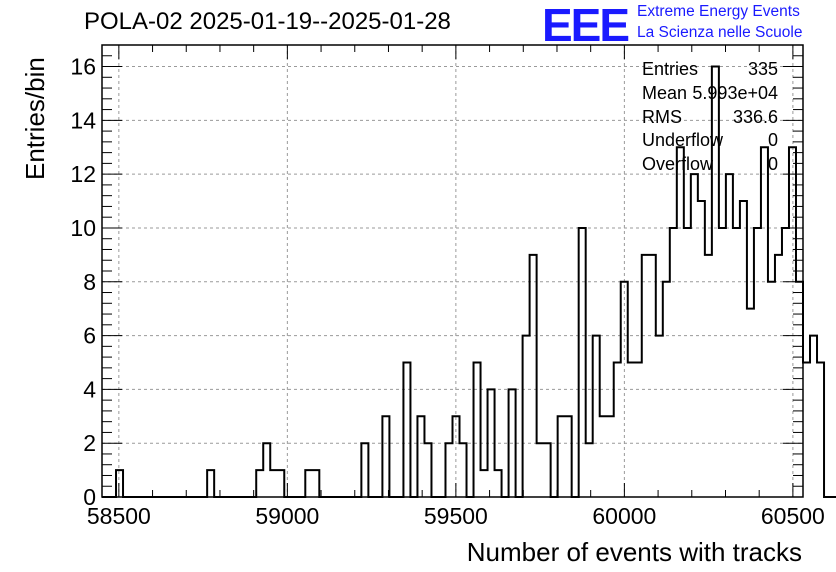 Image resolution: width=836 pixels, height=572 pixels. Describe the element at coordinates (634, 552) in the screenshot. I see `x-axis-label: Number of events with tracks` at that location.